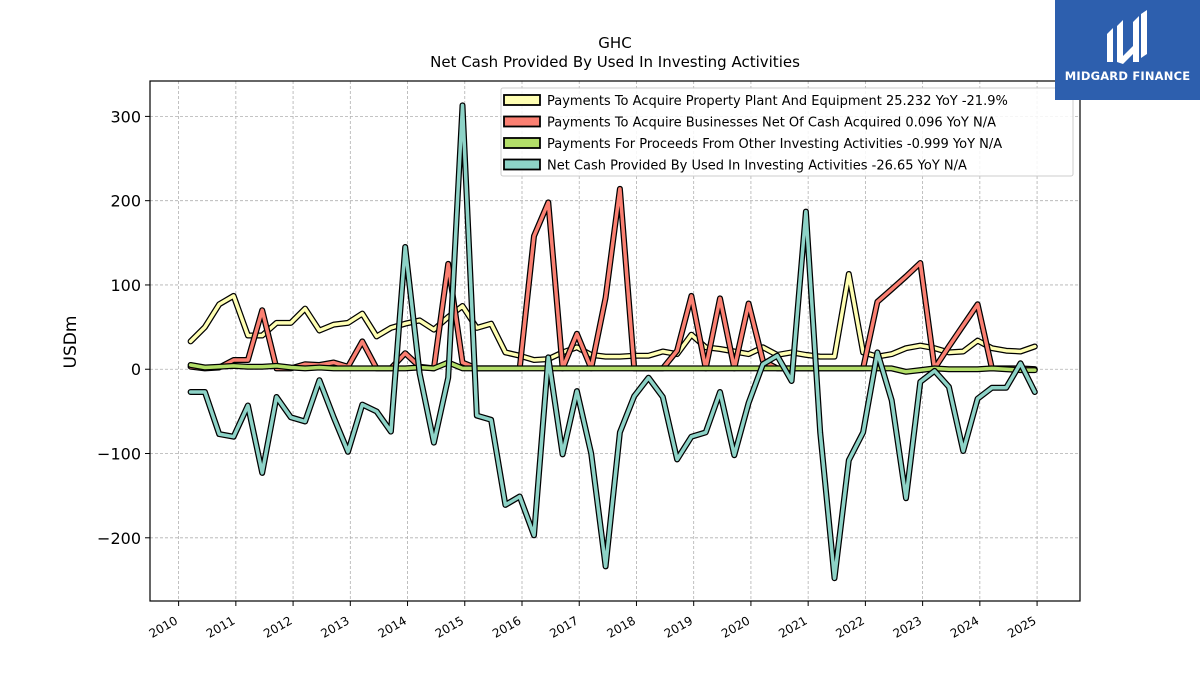  What do you see at coordinates (119, 538) in the screenshot?
I see `y-tick-label: −200` at bounding box center [119, 538].